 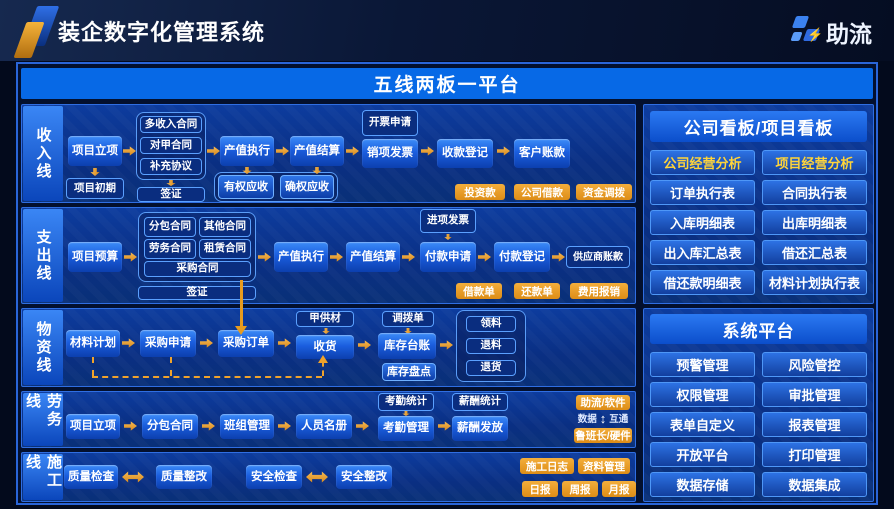 I want to click on node-safety-rectify: 安全整改, so click(x=364, y=477).